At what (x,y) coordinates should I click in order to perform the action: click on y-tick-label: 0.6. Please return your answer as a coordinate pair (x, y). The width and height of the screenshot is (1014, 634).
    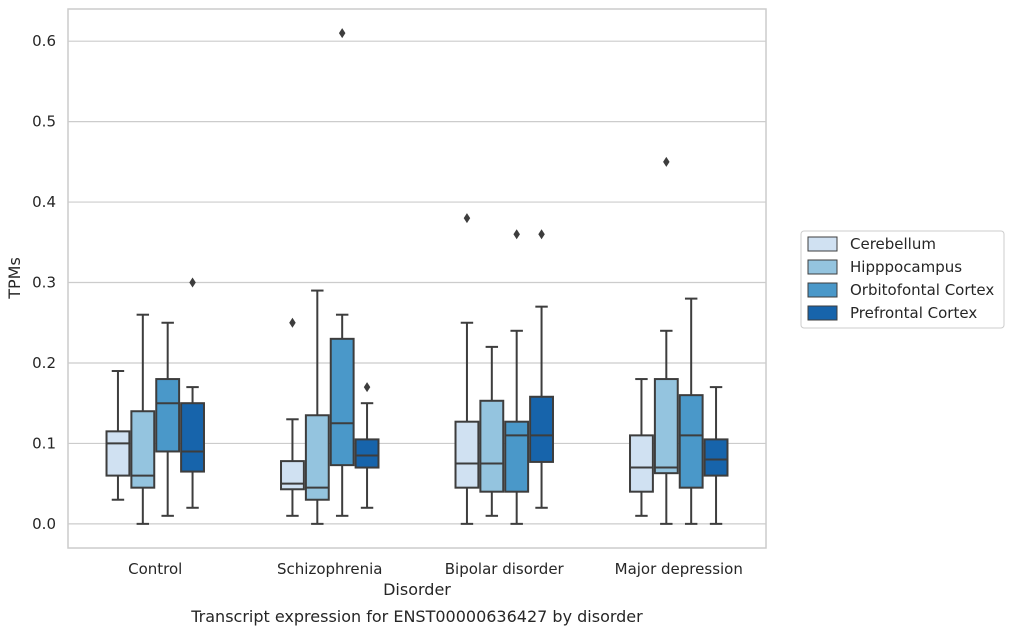
    Looking at the image, I should click on (44, 41).